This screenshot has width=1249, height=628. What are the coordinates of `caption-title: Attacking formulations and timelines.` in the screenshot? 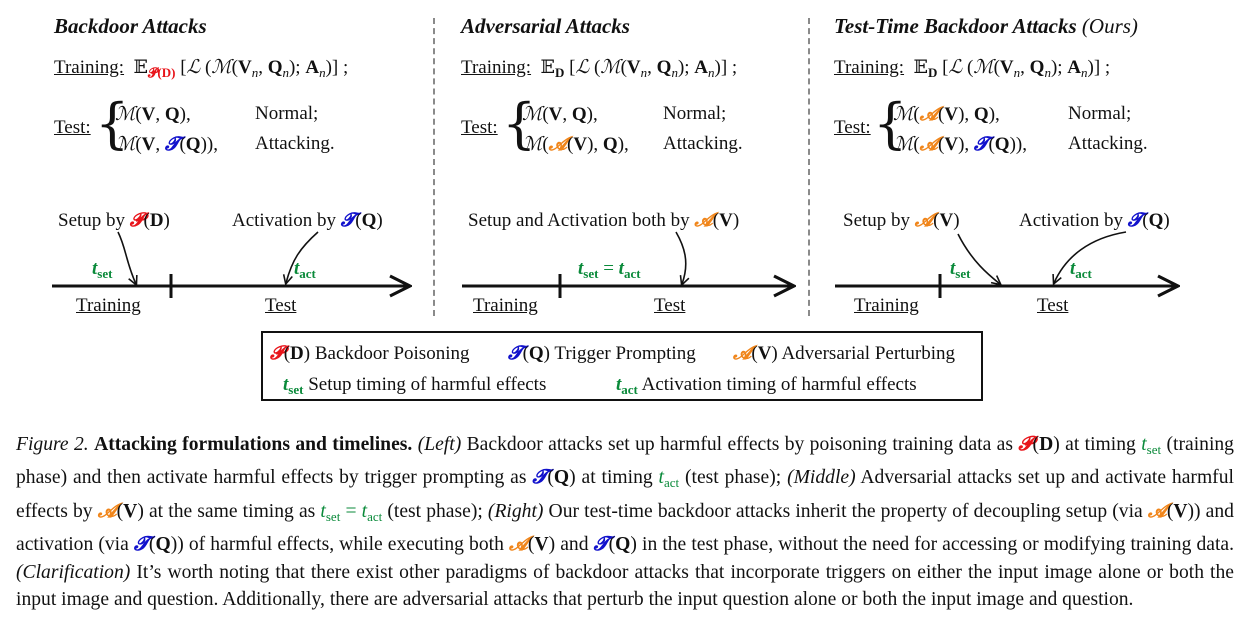 It's located at (253, 444).